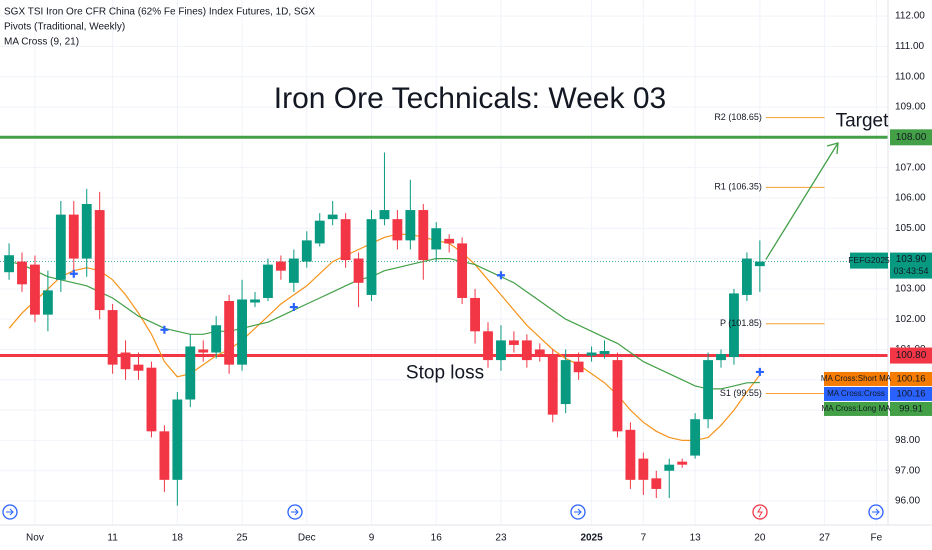 The width and height of the screenshot is (932, 550). Describe the element at coordinates (910, 107) in the screenshot. I see `y-tick-label: 109.00` at that location.